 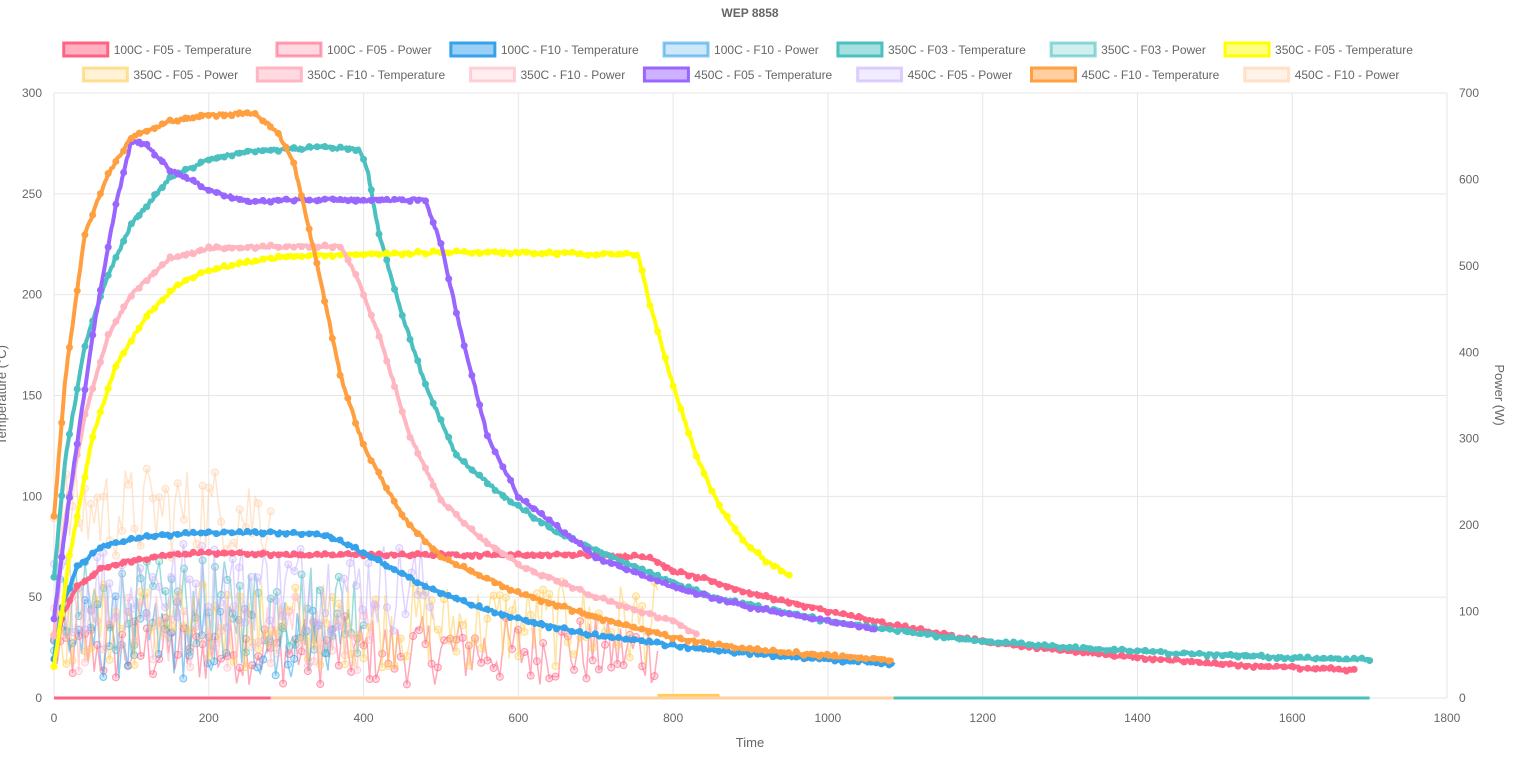 What do you see at coordinates (1127, 49) in the screenshot?
I see `legend-item: 350C - F03 - Power` at bounding box center [1127, 49].